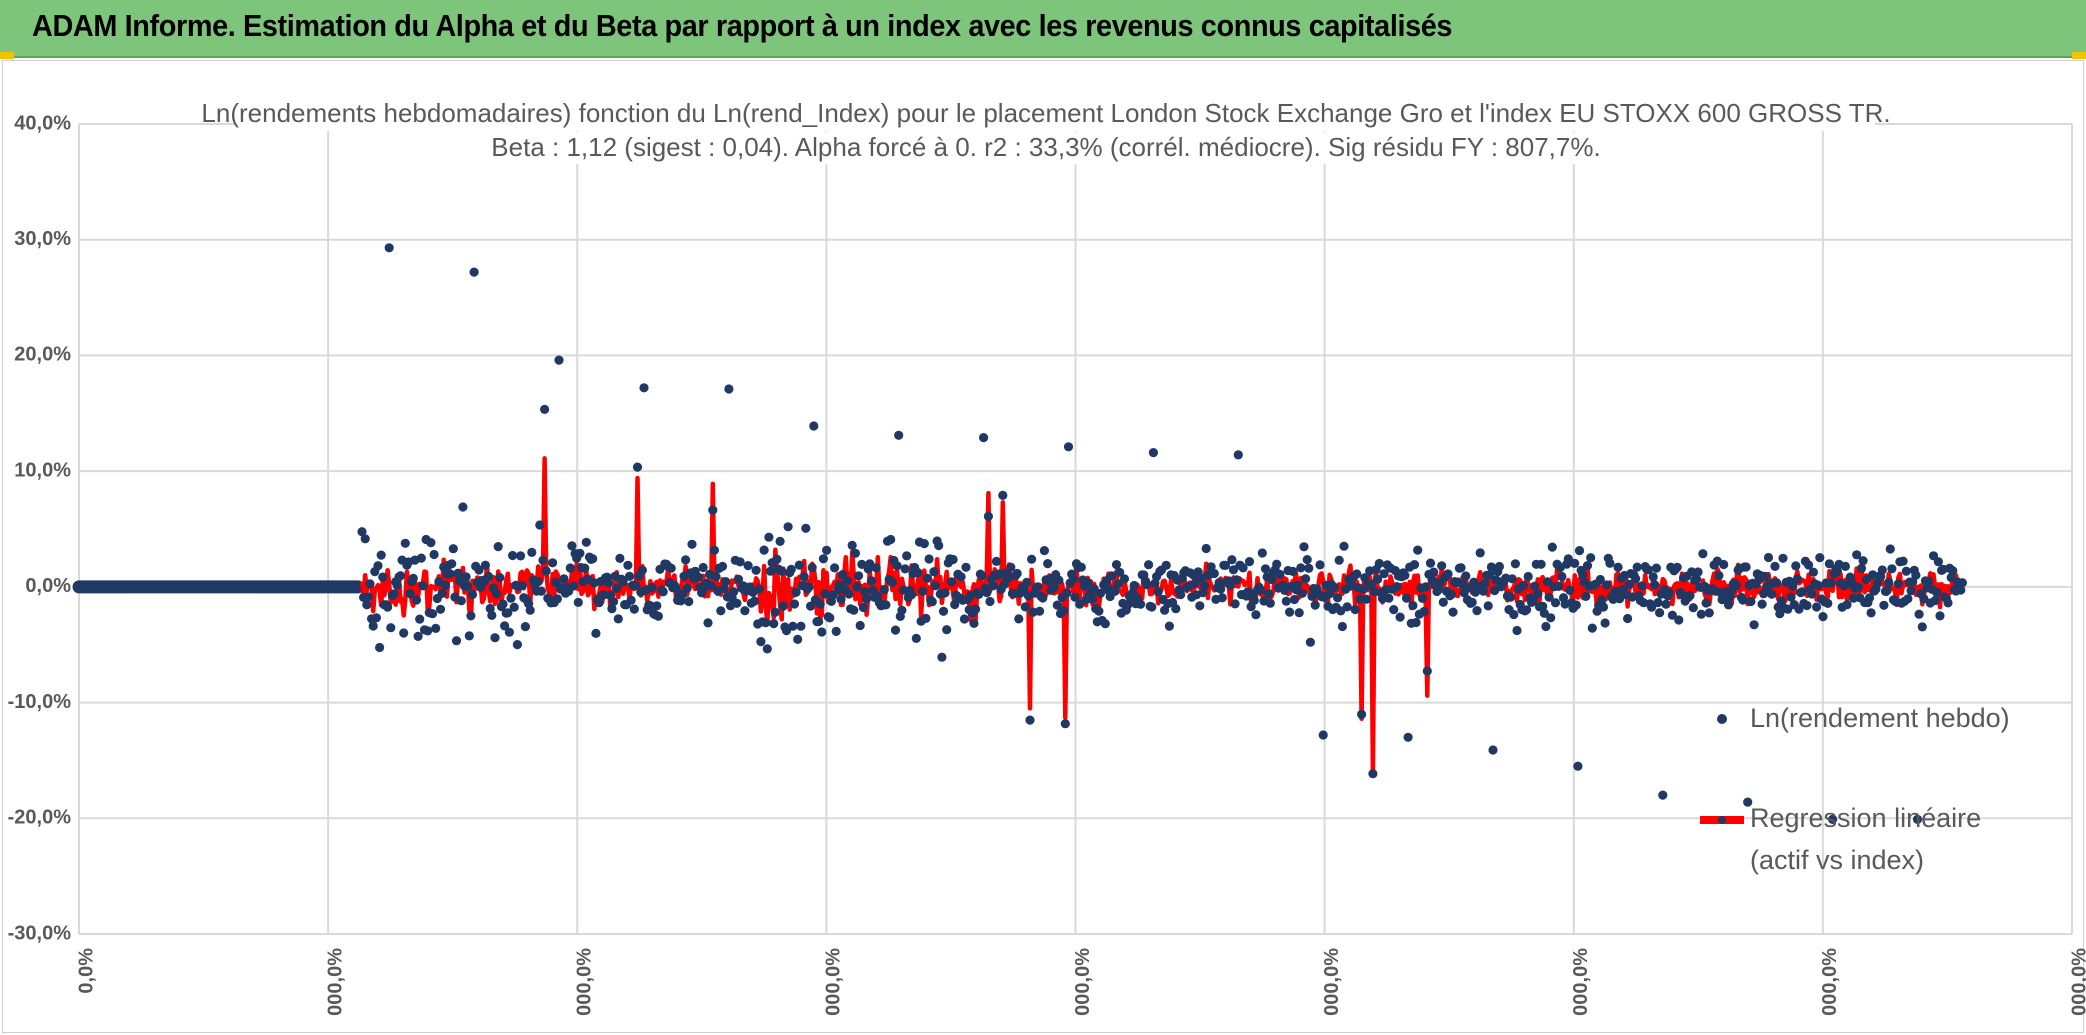  What do you see at coordinates (1722, 719) in the screenshot?
I see `legend-marker-points` at bounding box center [1722, 719].